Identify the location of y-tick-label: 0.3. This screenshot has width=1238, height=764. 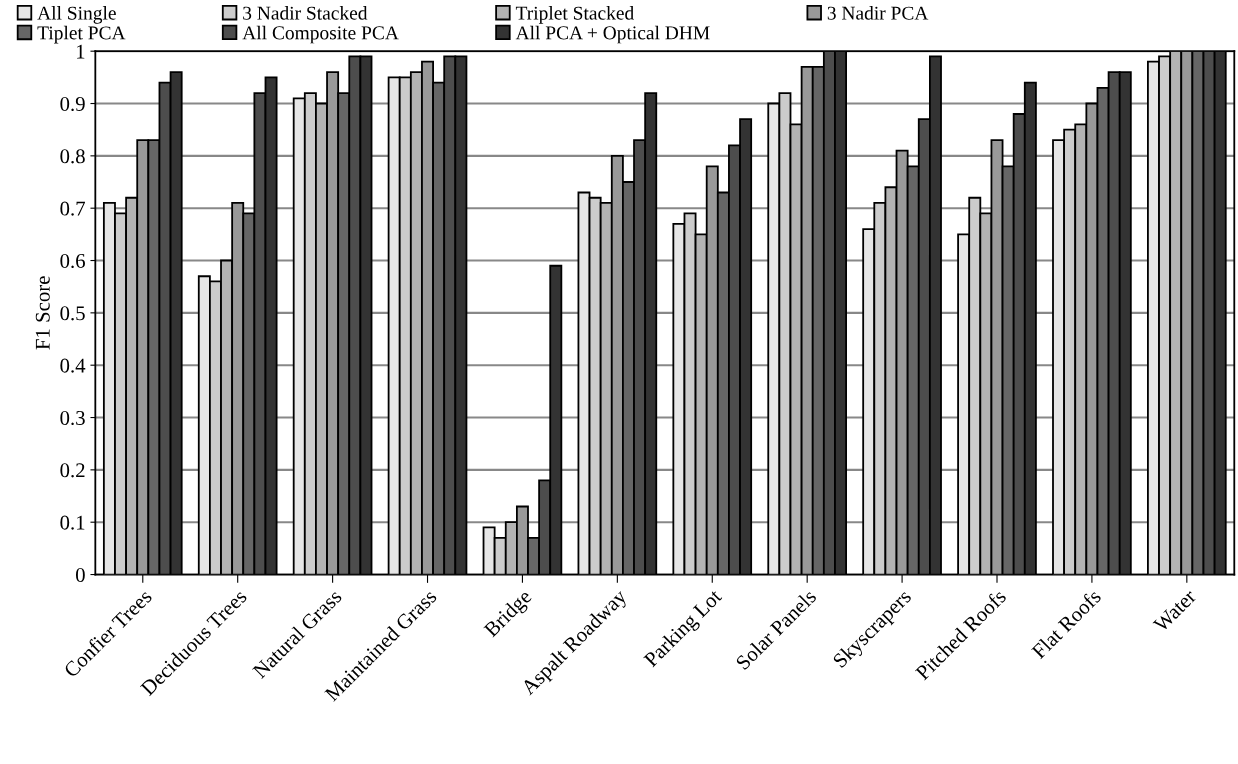
(72, 418).